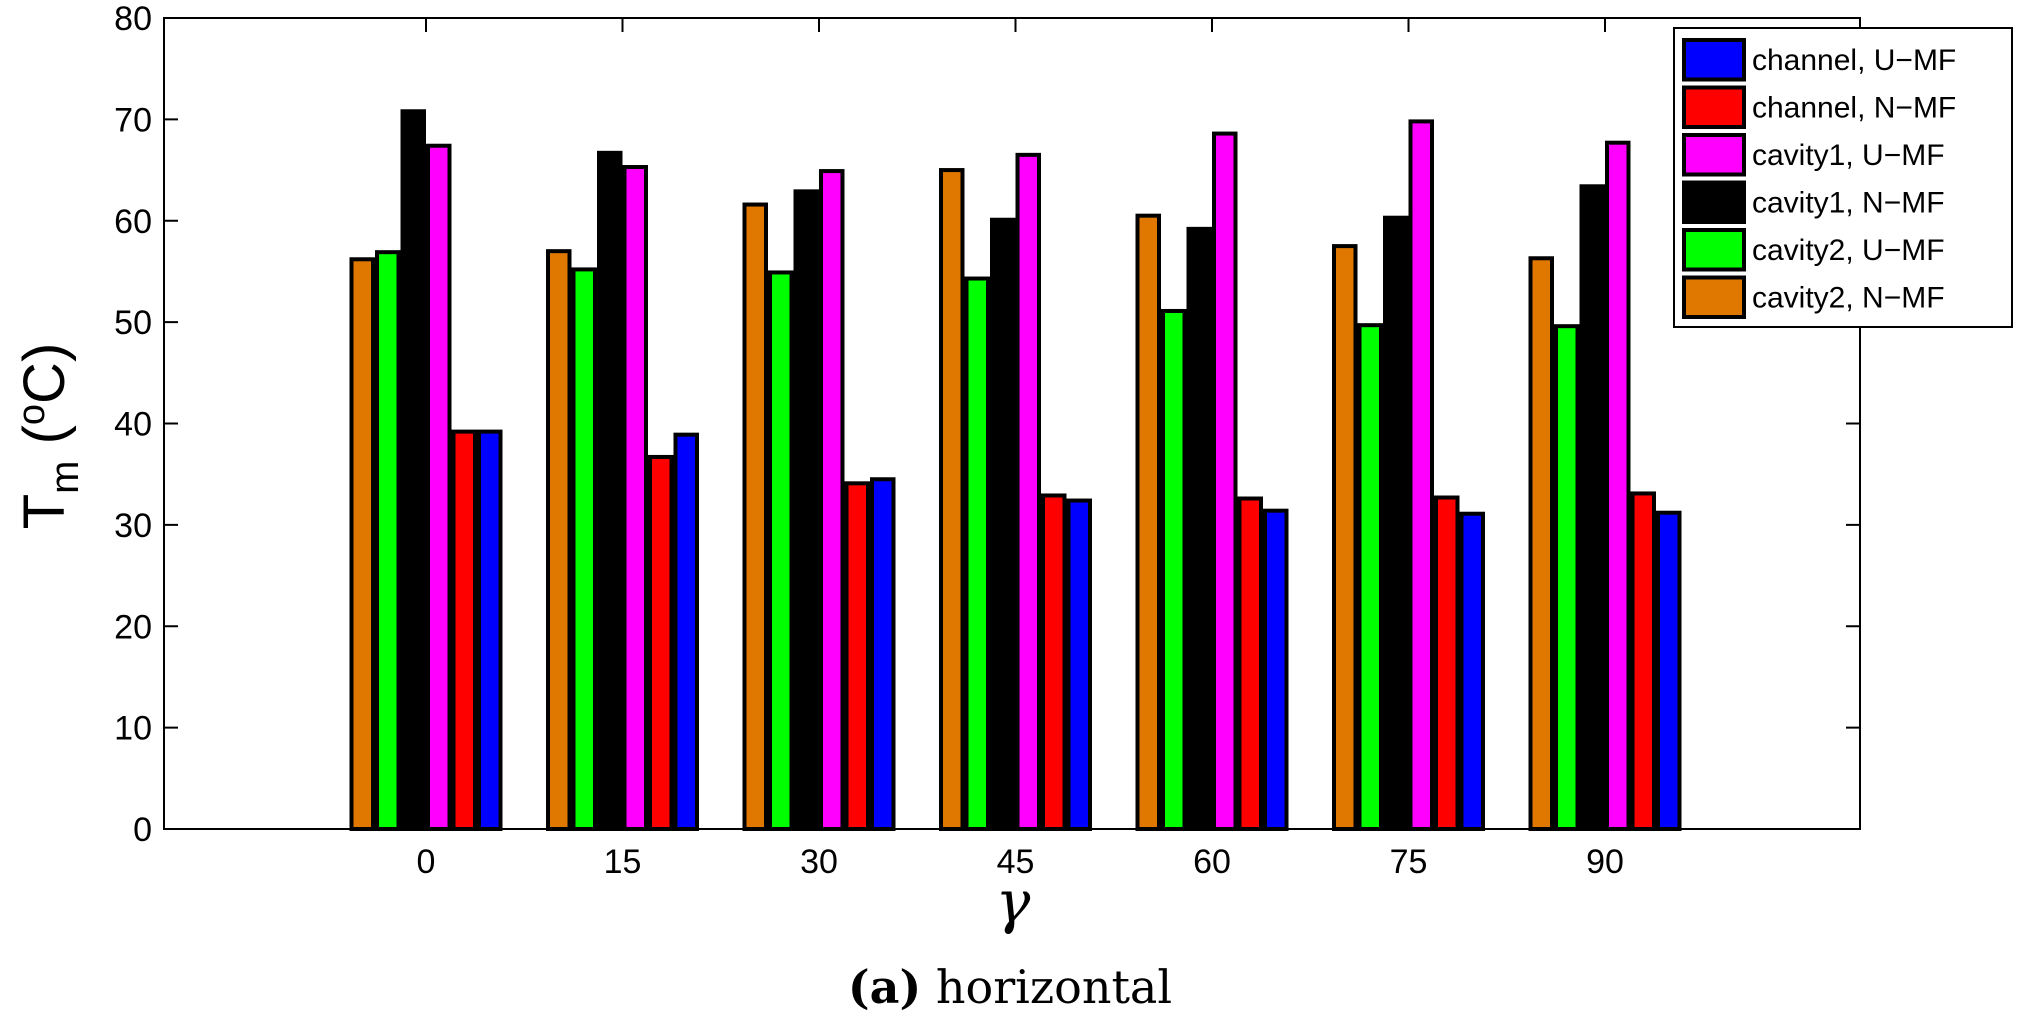  Describe the element at coordinates (133, 627) in the screenshot. I see `y-tick-label: 20` at that location.